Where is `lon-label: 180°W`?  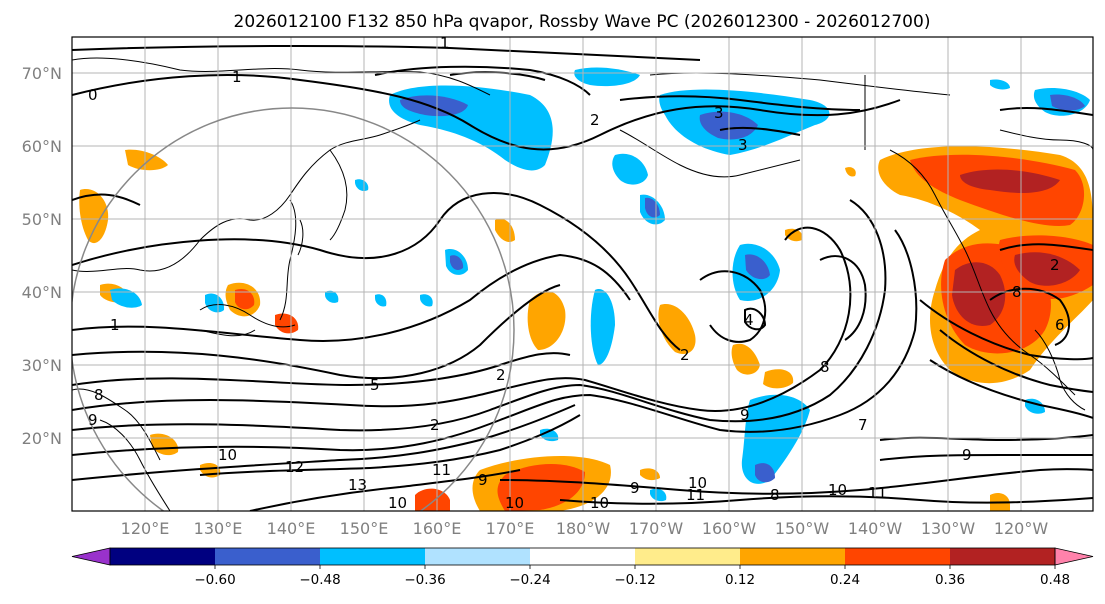 lon-label: 180°W is located at coordinates (583, 528).